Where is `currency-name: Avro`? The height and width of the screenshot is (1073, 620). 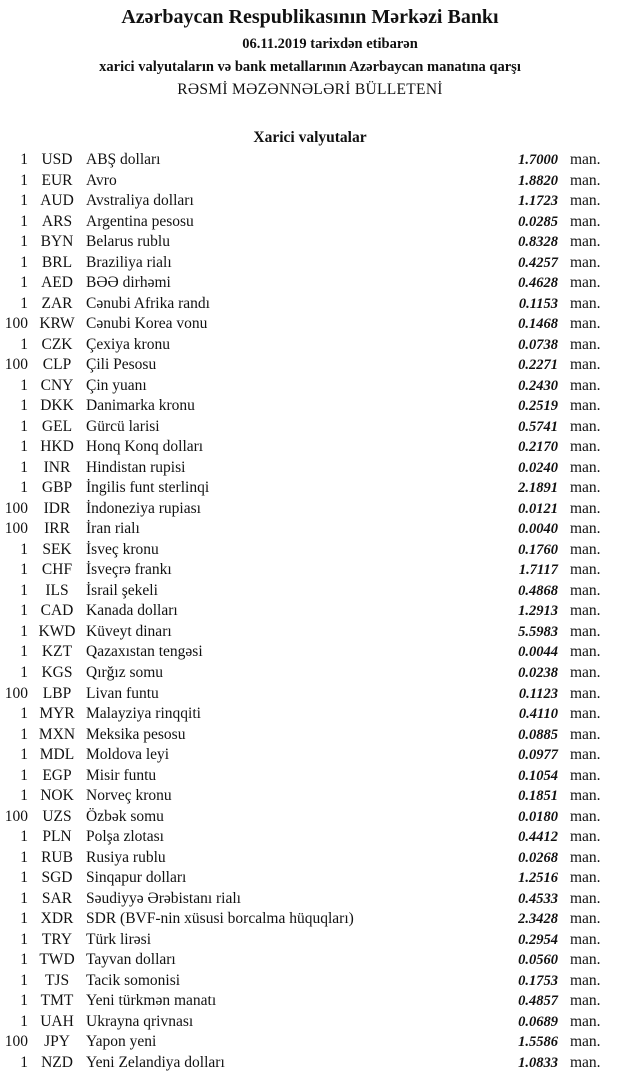 currency-name: Avro is located at coordinates (101, 180).